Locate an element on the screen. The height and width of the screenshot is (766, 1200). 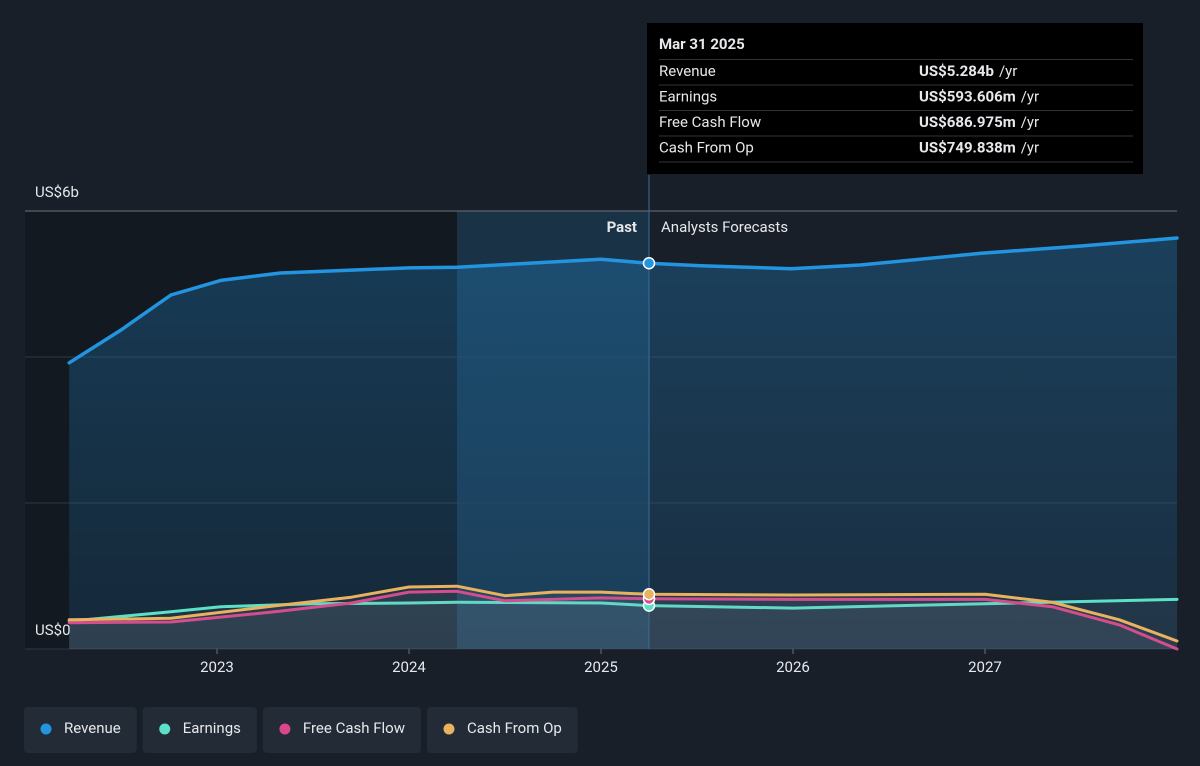
past-label: Past is located at coordinates (622, 227).